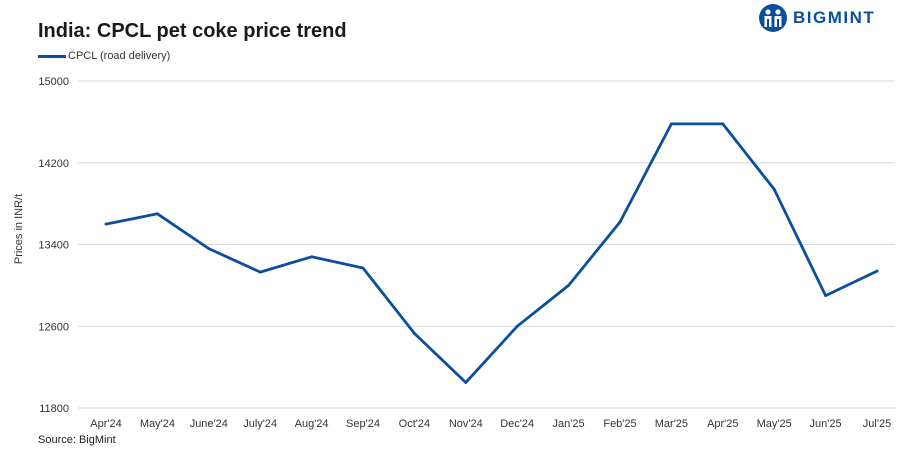 Image resolution: width=907 pixels, height=454 pixels. What do you see at coordinates (209, 424) in the screenshot?
I see `x-tick-label: June'24` at bounding box center [209, 424].